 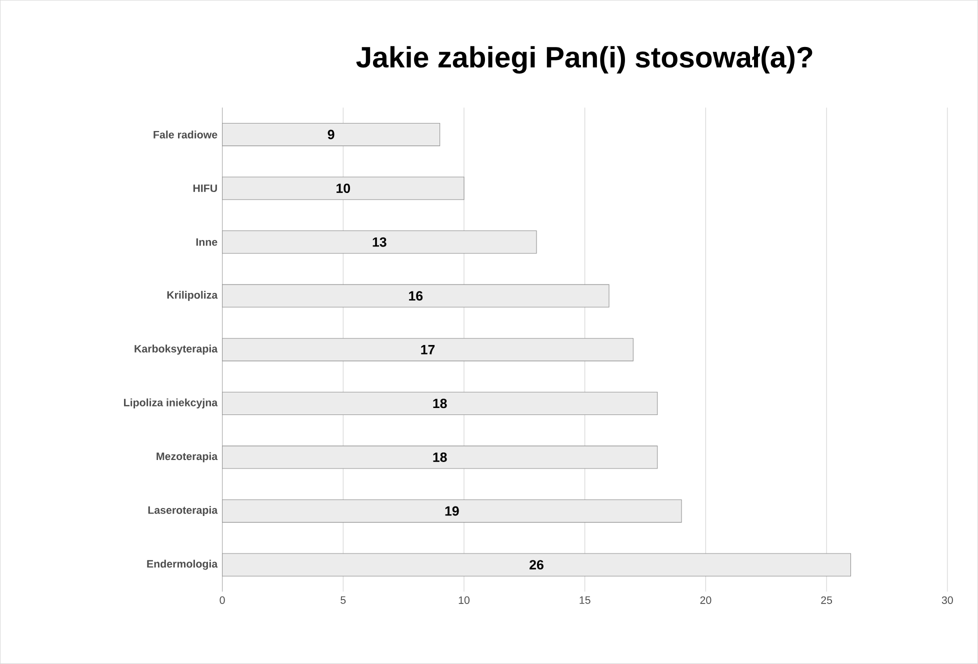 What do you see at coordinates (207, 242) in the screenshot?
I see `y-tick-label: Inne` at bounding box center [207, 242].